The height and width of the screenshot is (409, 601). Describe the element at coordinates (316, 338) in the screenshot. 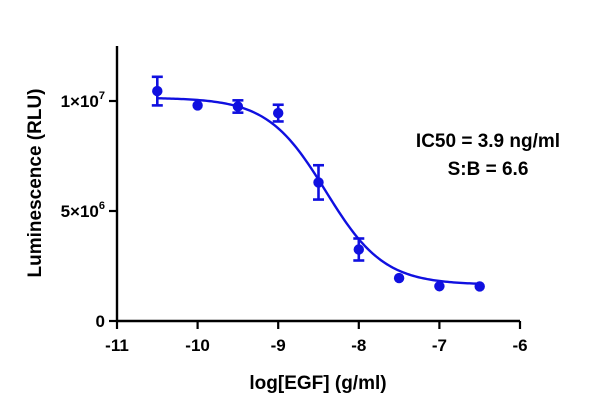

I see `x-axis-ticks: -11 -10 -9 -8 -7 -6` at that location.